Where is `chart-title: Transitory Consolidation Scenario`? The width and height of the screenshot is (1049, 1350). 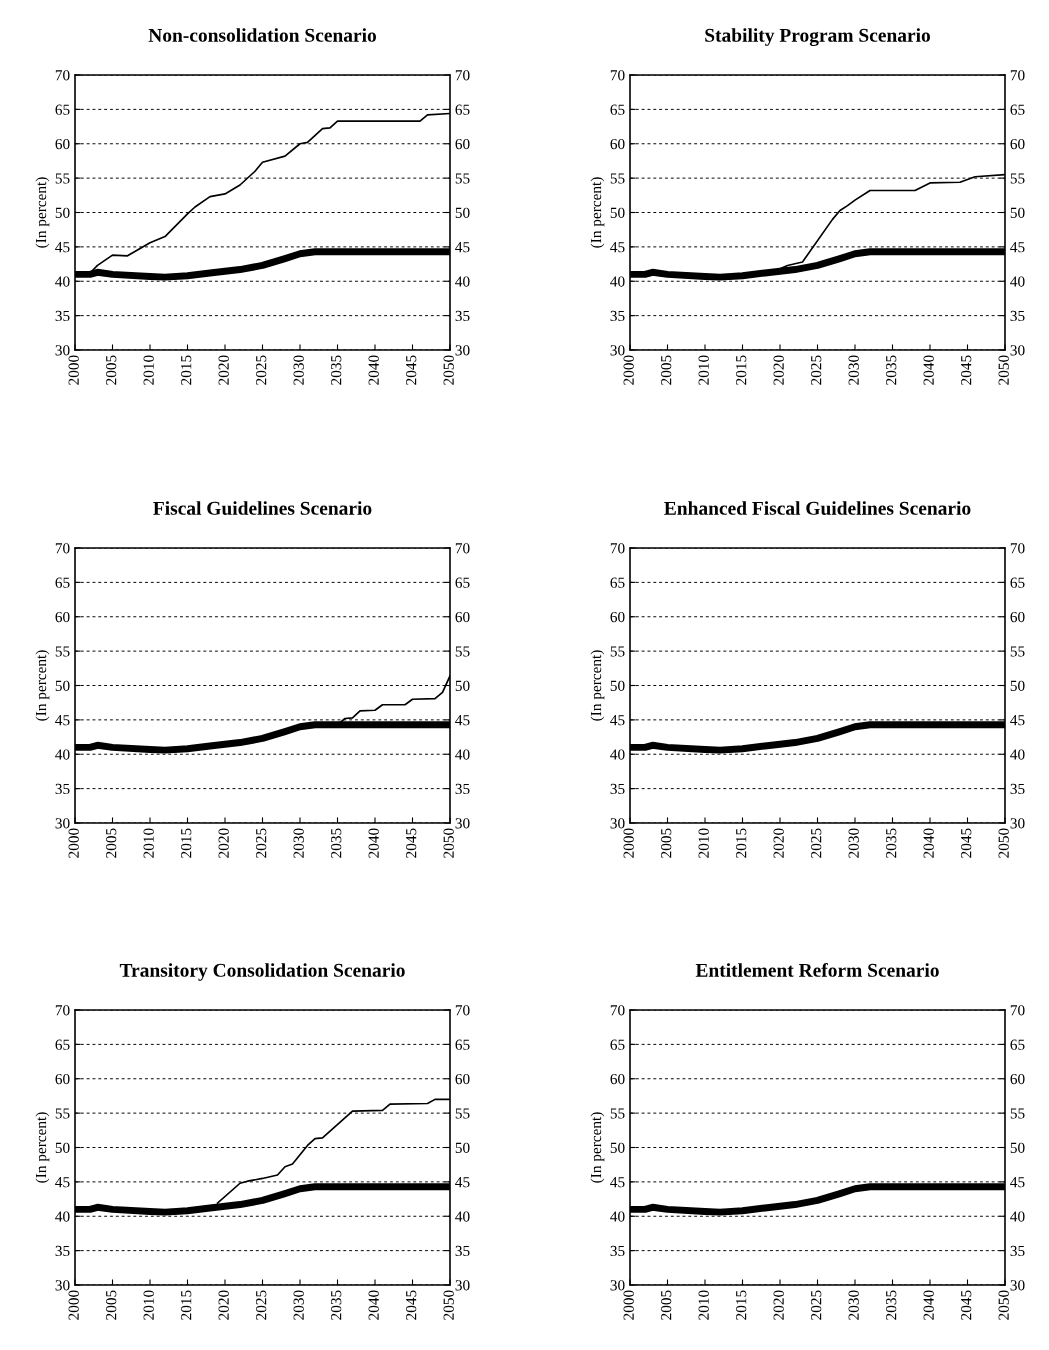
chart-title: Transitory Consolidation Scenario is located at coordinates (262, 972).